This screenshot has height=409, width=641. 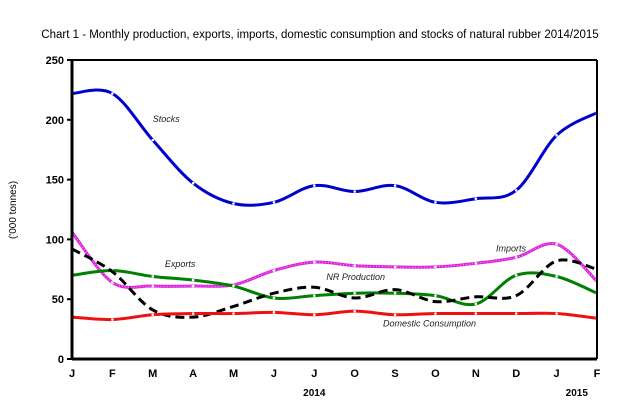 I want to click on series-label-exports: Exports, so click(x=180, y=264).